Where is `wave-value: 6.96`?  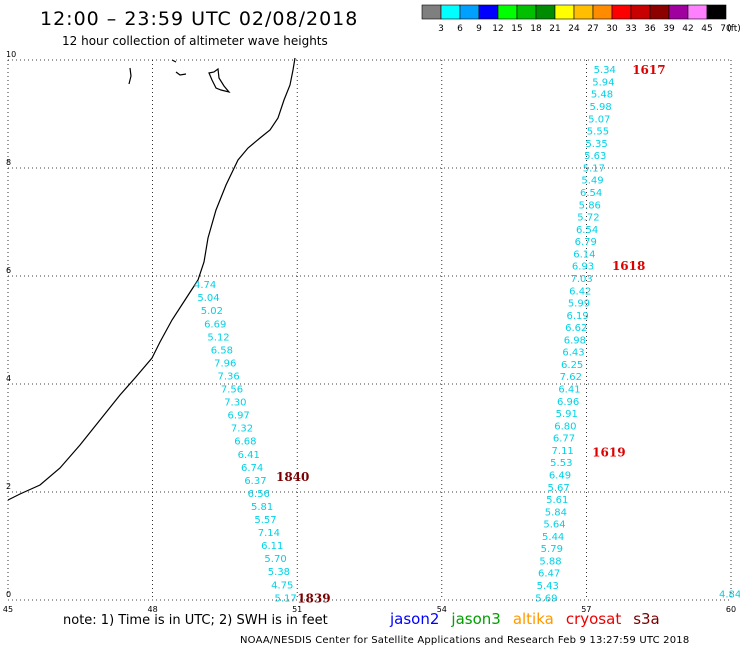
wave-value: 6.96 is located at coordinates (568, 402).